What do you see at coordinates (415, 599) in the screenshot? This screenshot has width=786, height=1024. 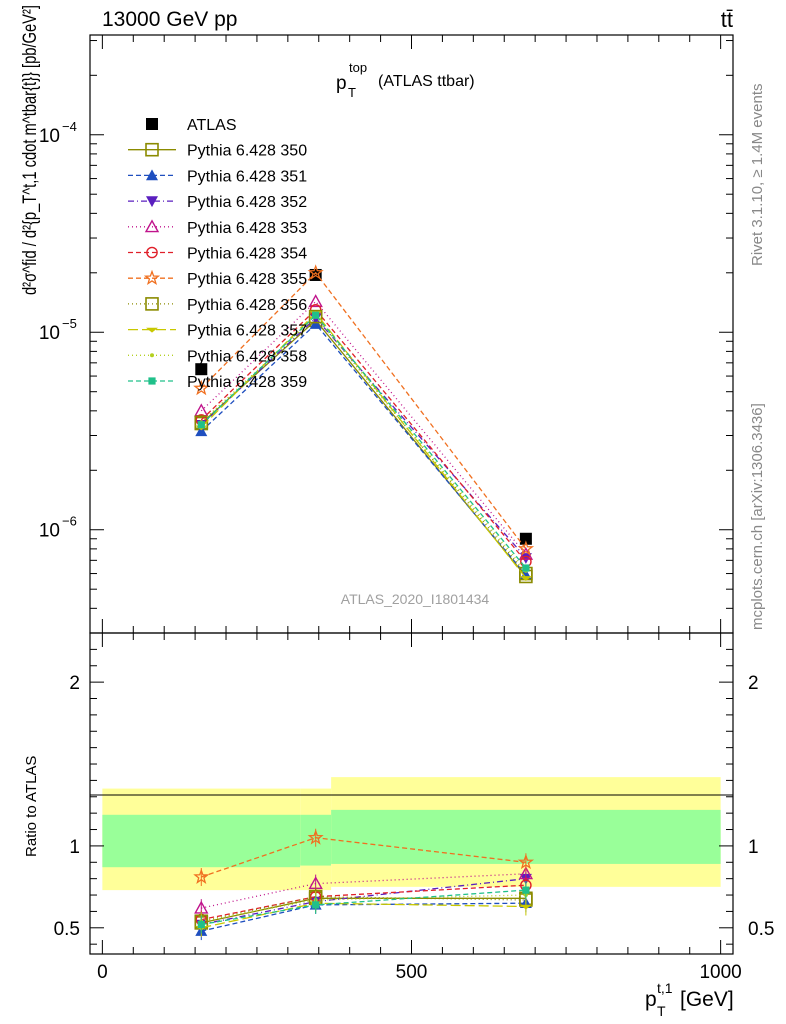 I see `watermark: ATLAS_2020_I1801434` at bounding box center [415, 599].